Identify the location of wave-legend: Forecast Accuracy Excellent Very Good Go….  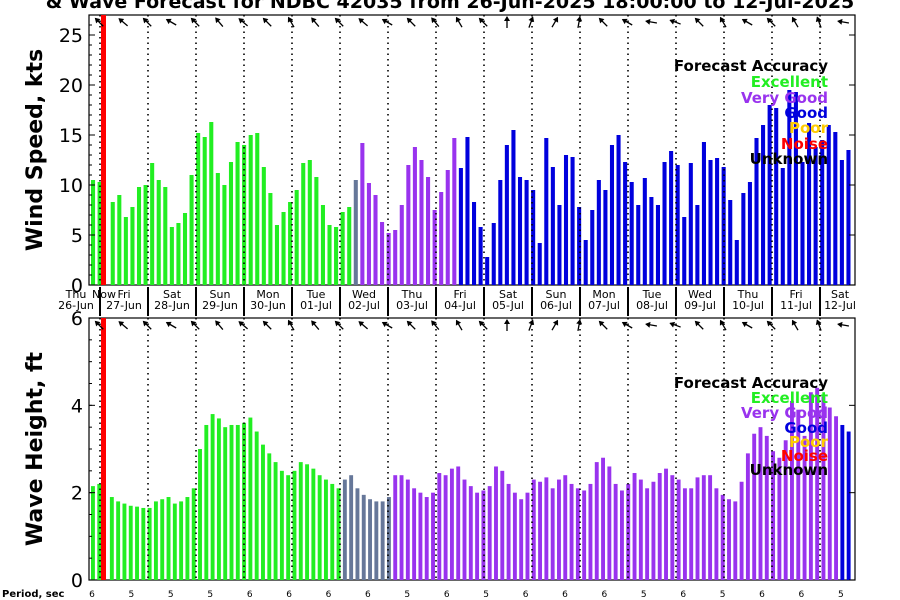
(751, 426).